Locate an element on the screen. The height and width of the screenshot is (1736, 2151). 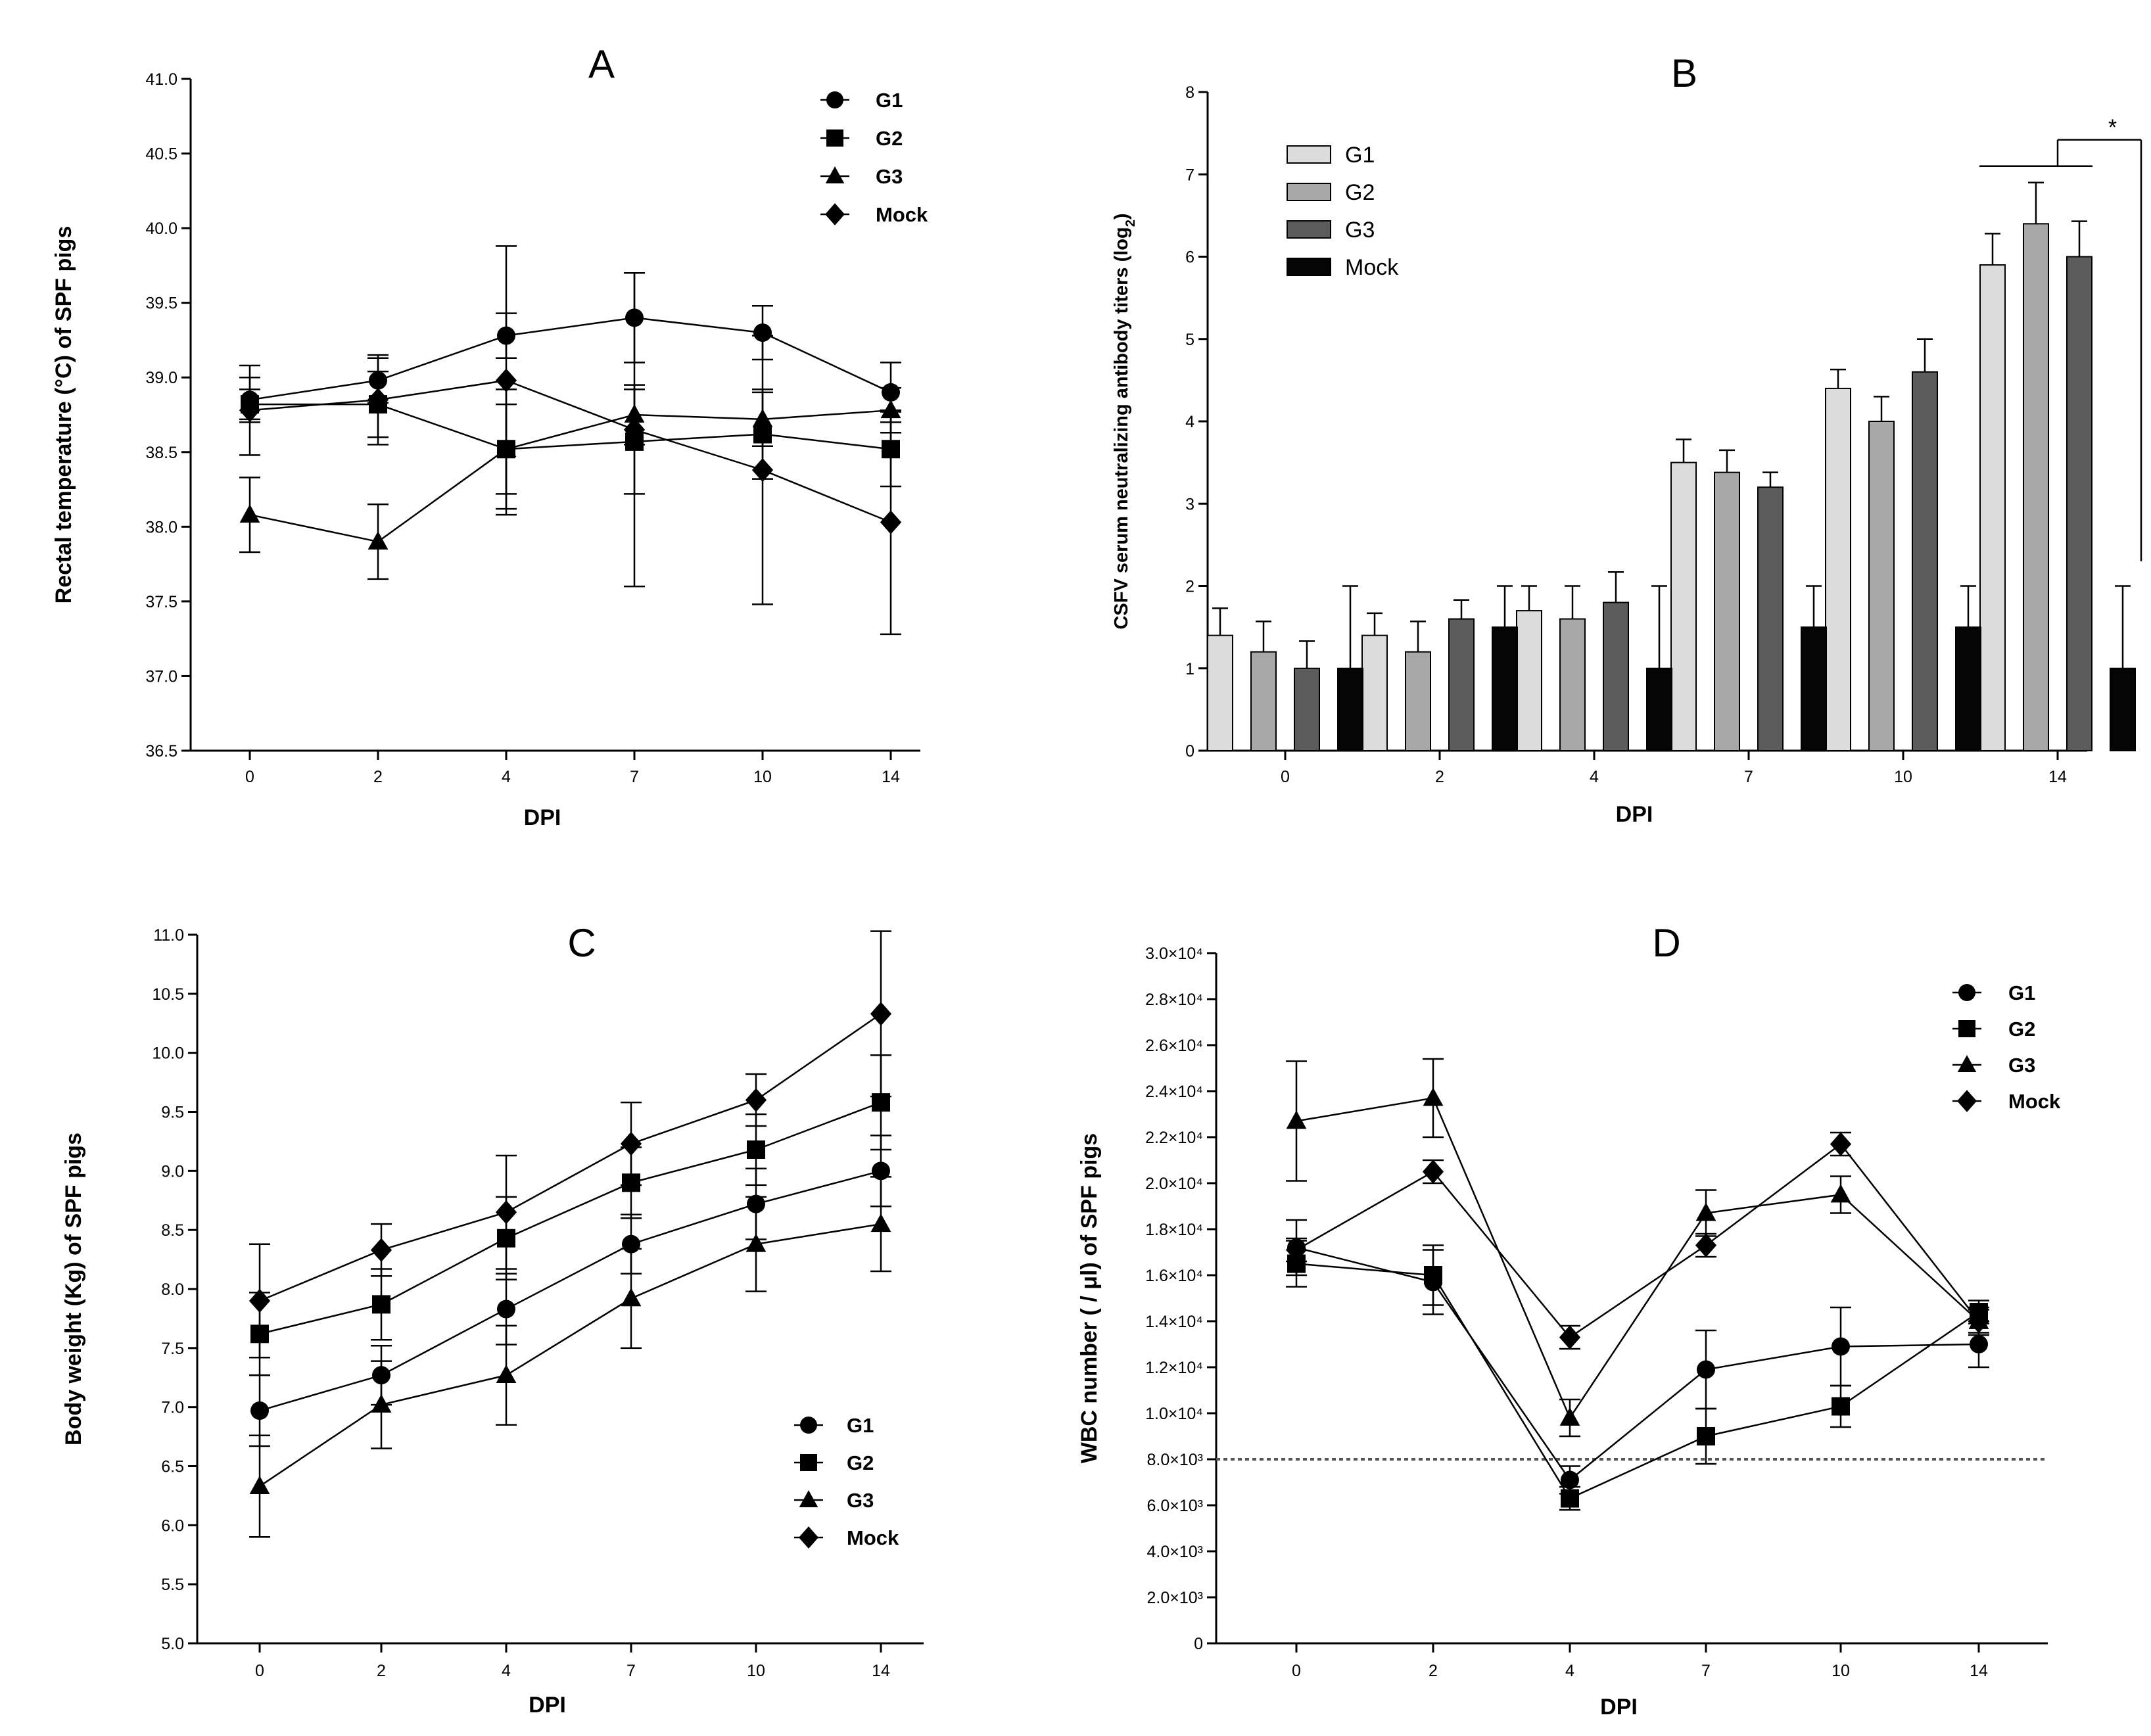
y-tick-label: 39.5 is located at coordinates (161, 304).